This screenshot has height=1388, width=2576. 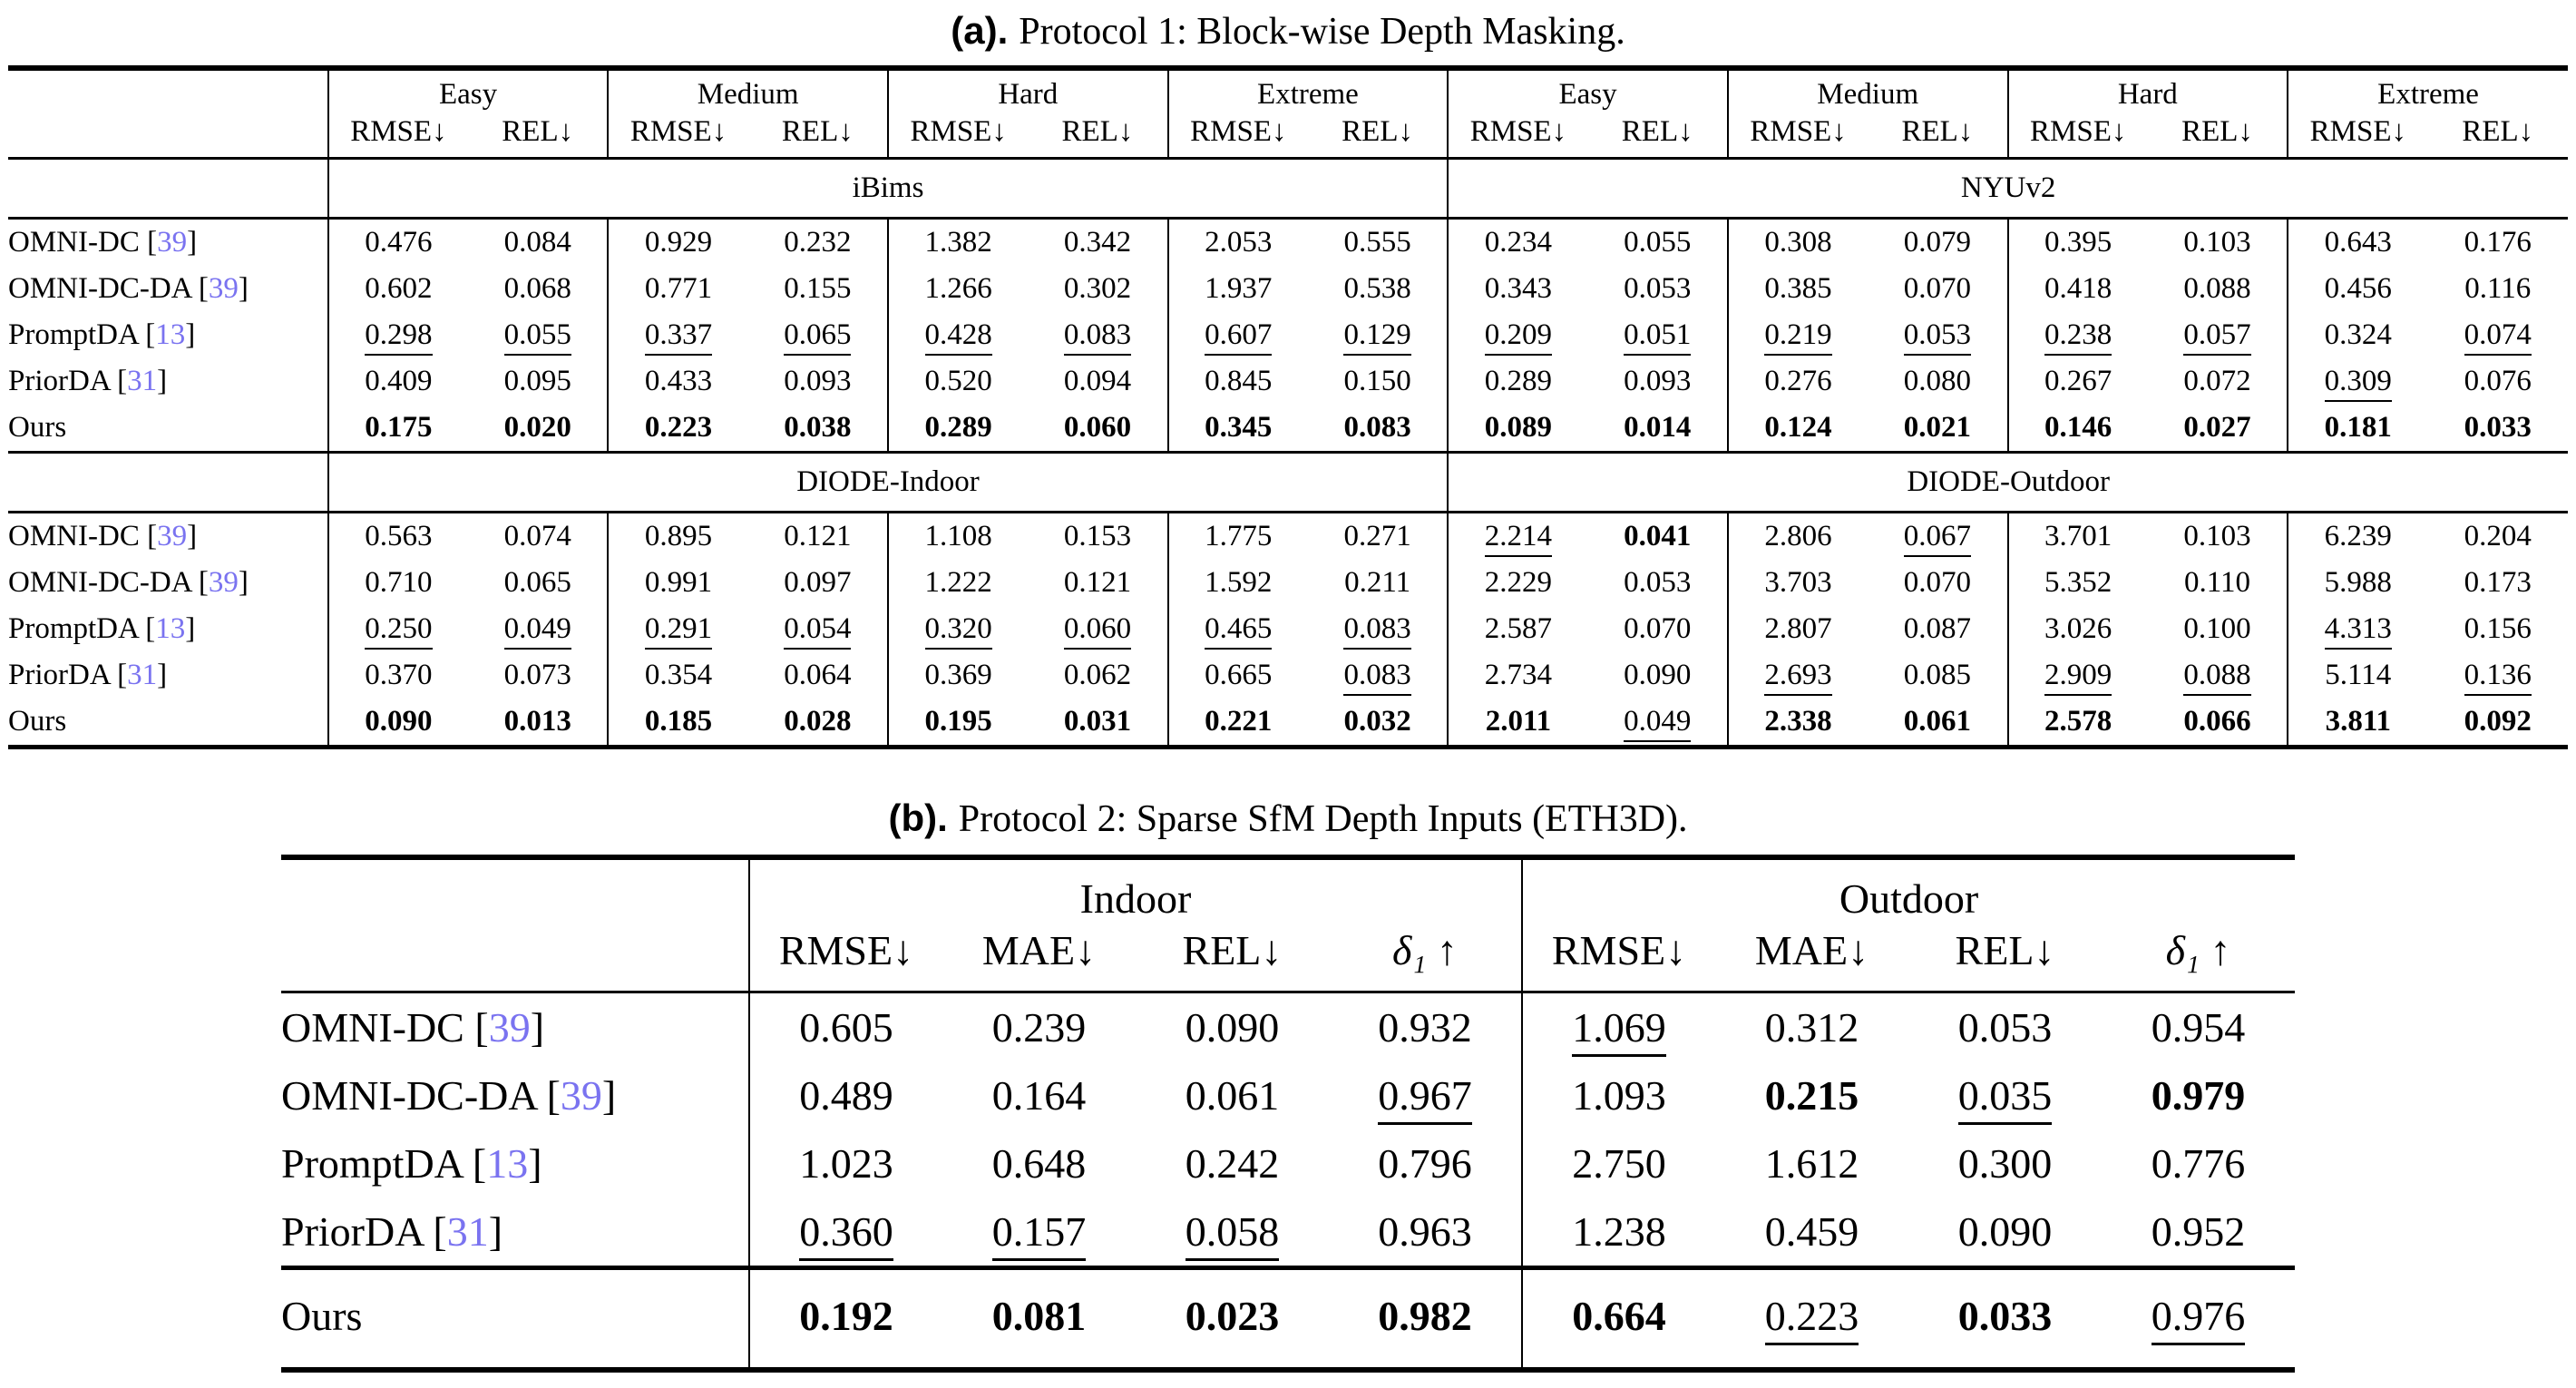 I want to click on value-cell: 0.087, so click(x=1937, y=629).